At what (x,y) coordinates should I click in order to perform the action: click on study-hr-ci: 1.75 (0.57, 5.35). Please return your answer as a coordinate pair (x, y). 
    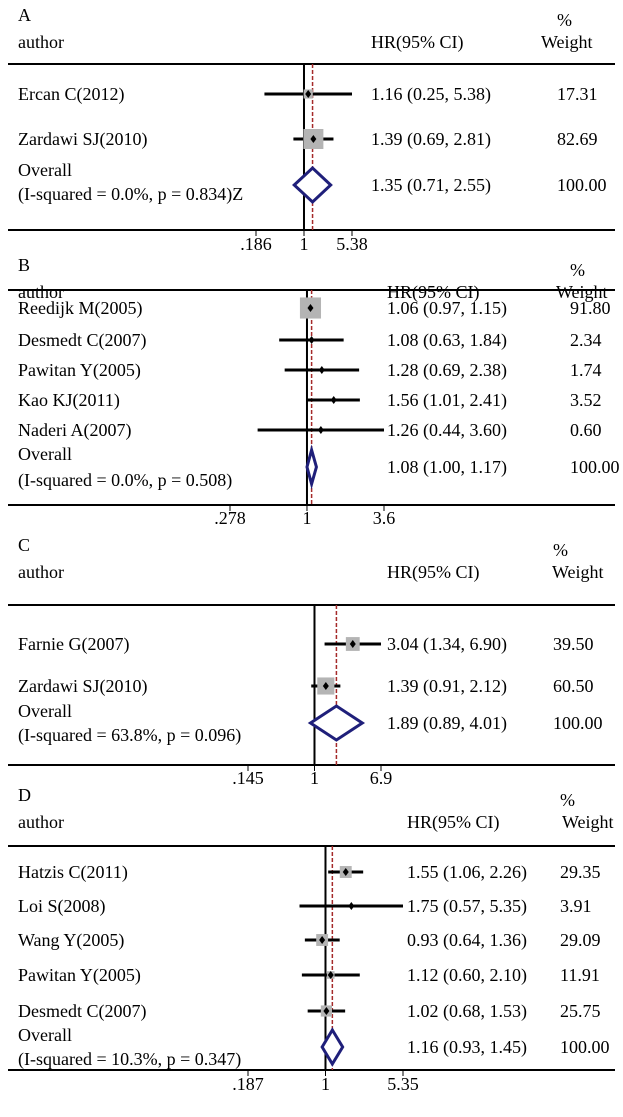
    Looking at the image, I should click on (467, 906).